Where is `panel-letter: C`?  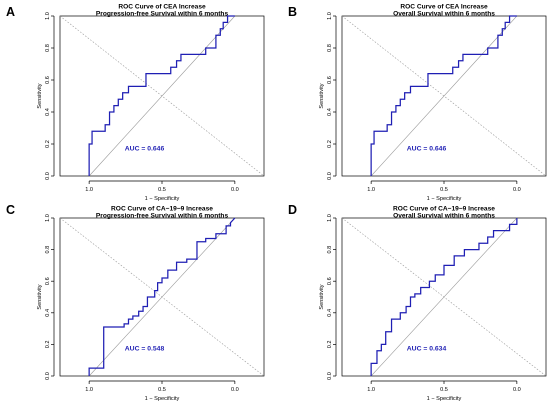
panel-letter: C is located at coordinates (10, 210).